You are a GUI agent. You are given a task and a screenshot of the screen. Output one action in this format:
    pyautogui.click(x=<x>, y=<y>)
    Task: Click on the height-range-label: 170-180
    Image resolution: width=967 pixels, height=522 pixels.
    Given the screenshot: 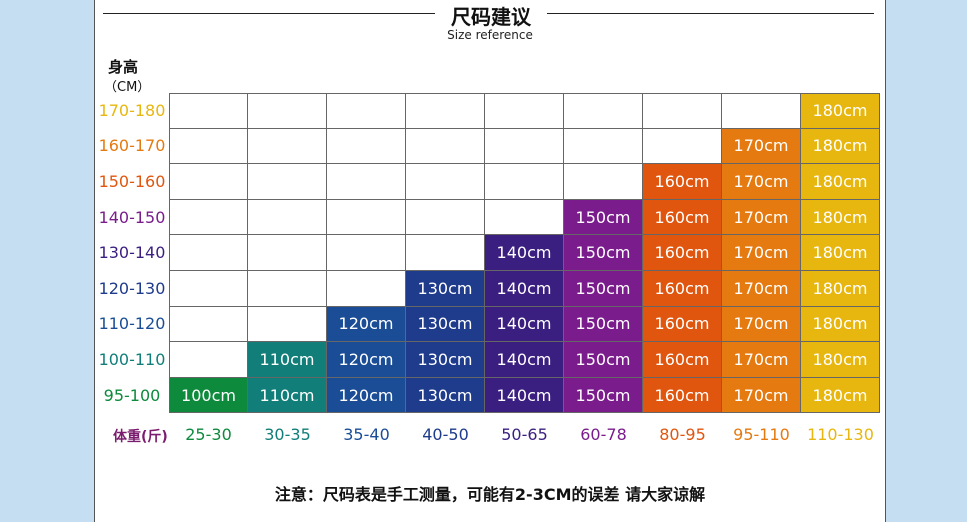 What is the action you would take?
    pyautogui.click(x=132, y=110)
    